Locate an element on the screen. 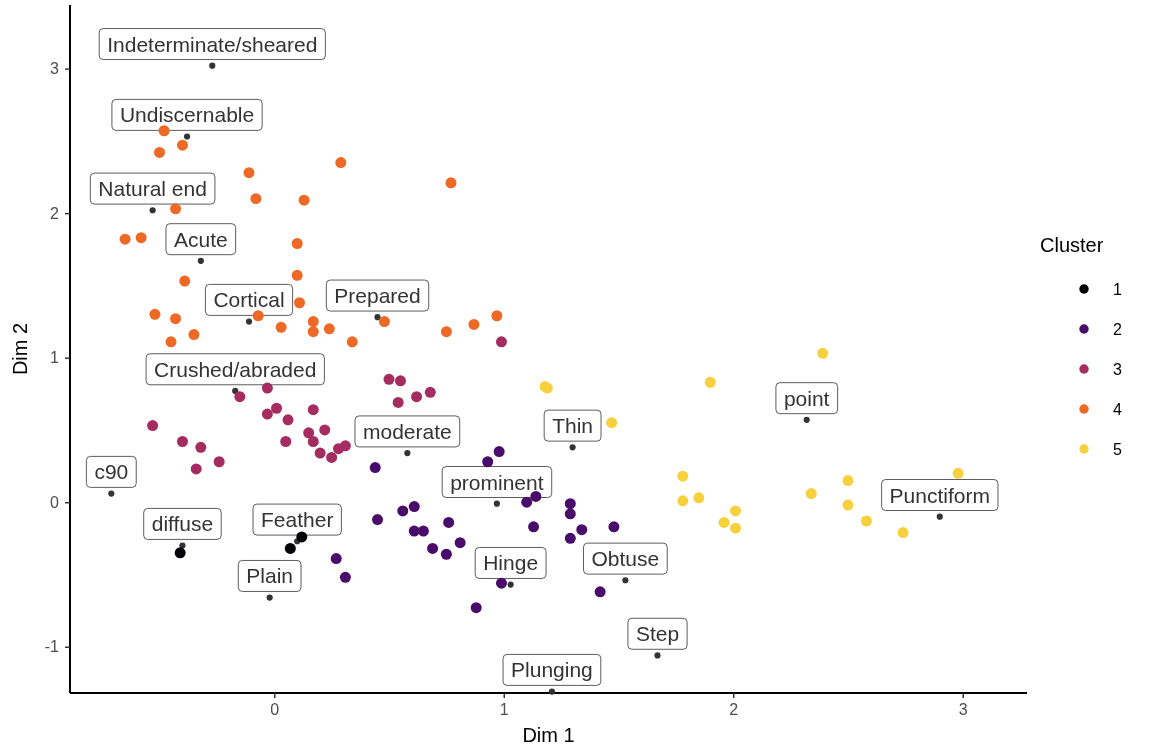  data-label: Obtuse is located at coordinates (625, 559).